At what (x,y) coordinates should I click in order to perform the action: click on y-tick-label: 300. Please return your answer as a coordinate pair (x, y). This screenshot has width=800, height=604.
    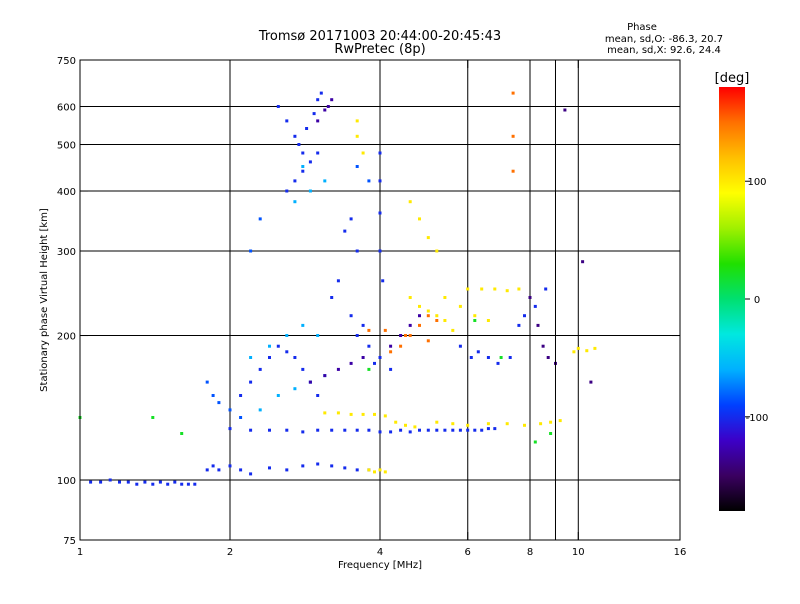
    Looking at the image, I should click on (66, 252).